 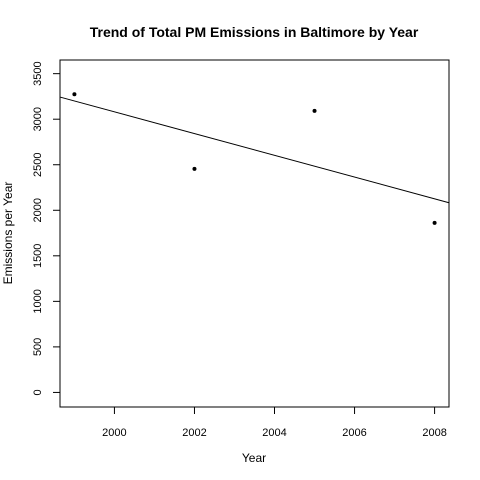 What do you see at coordinates (434, 433) in the screenshot?
I see `x-tick-label: 2008` at bounding box center [434, 433].